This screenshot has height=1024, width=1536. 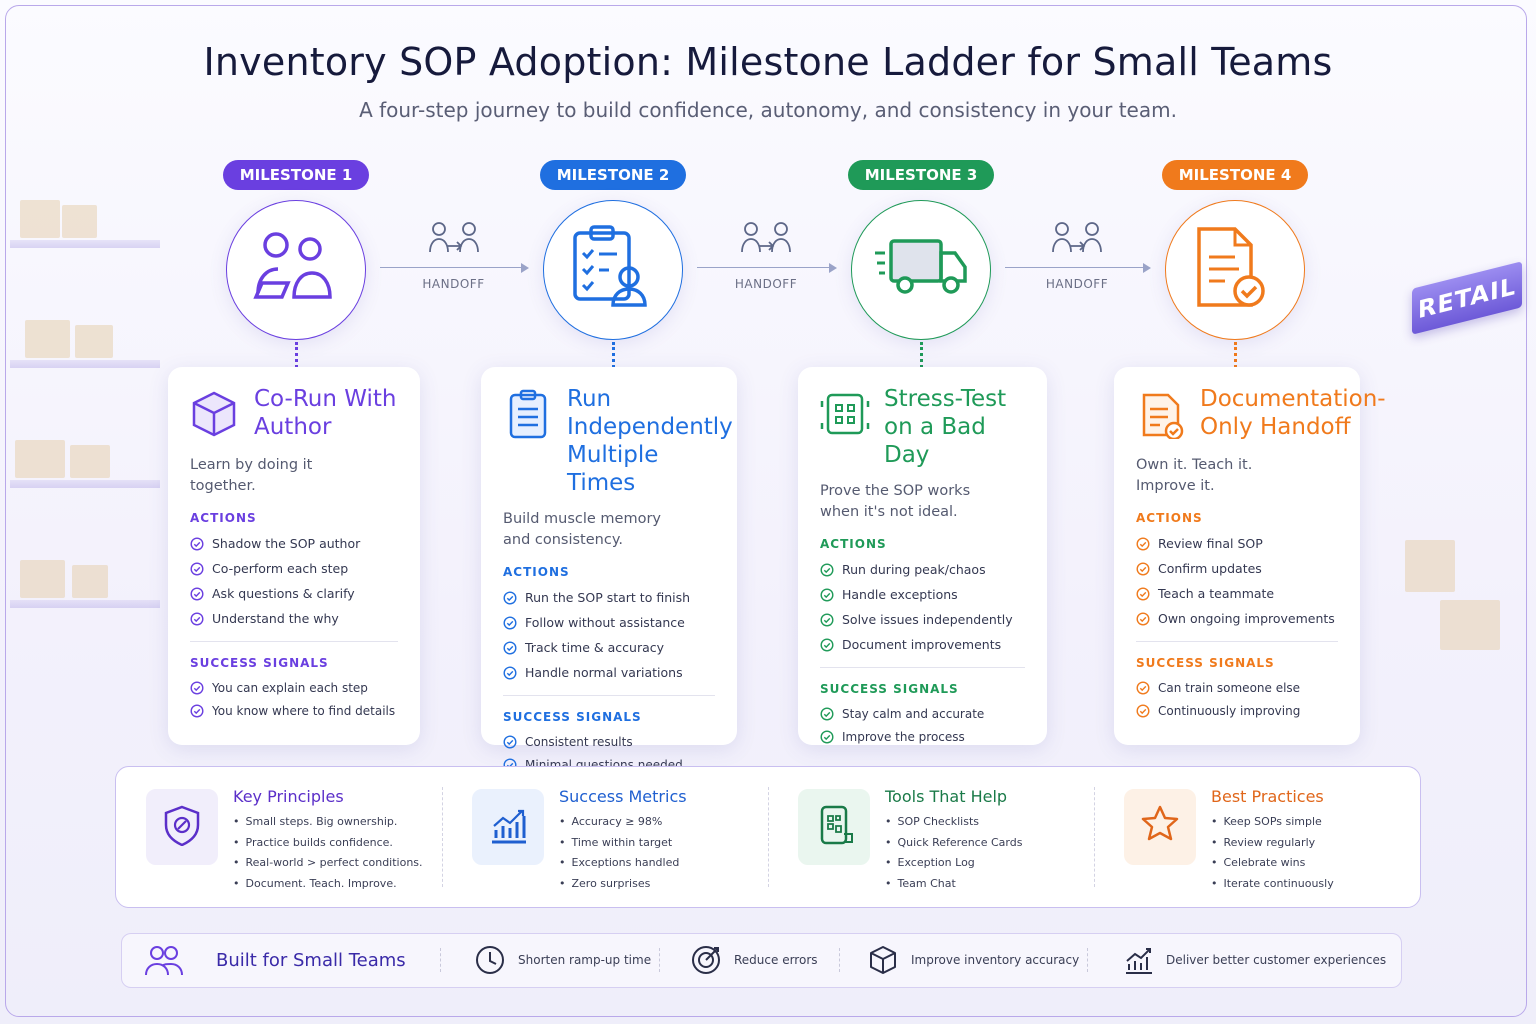 What do you see at coordinates (1216, 593) in the screenshot?
I see `action-text: Teach a teammate` at bounding box center [1216, 593].